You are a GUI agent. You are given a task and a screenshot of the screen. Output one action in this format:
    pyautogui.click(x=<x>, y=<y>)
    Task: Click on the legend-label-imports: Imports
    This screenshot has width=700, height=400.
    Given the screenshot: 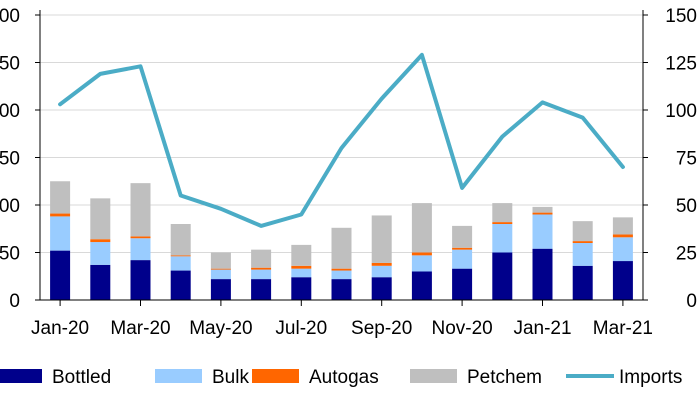 What is the action you would take?
    pyautogui.click(x=650, y=377)
    